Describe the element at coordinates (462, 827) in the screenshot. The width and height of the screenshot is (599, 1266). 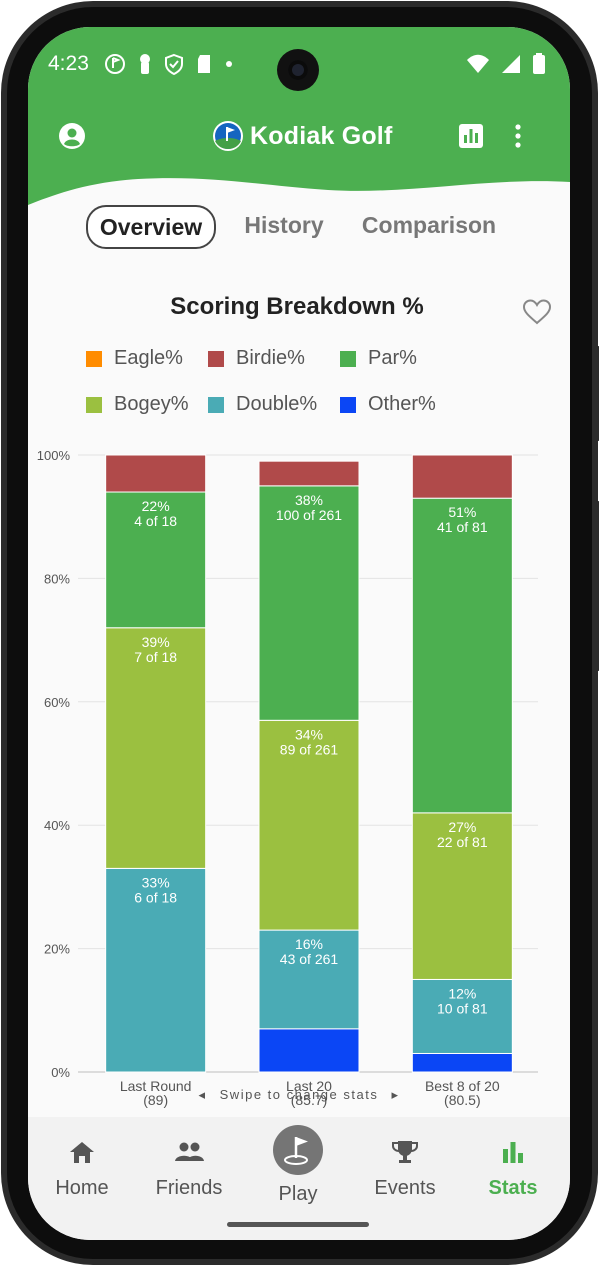
I see `bar-data-label: 27%` at that location.